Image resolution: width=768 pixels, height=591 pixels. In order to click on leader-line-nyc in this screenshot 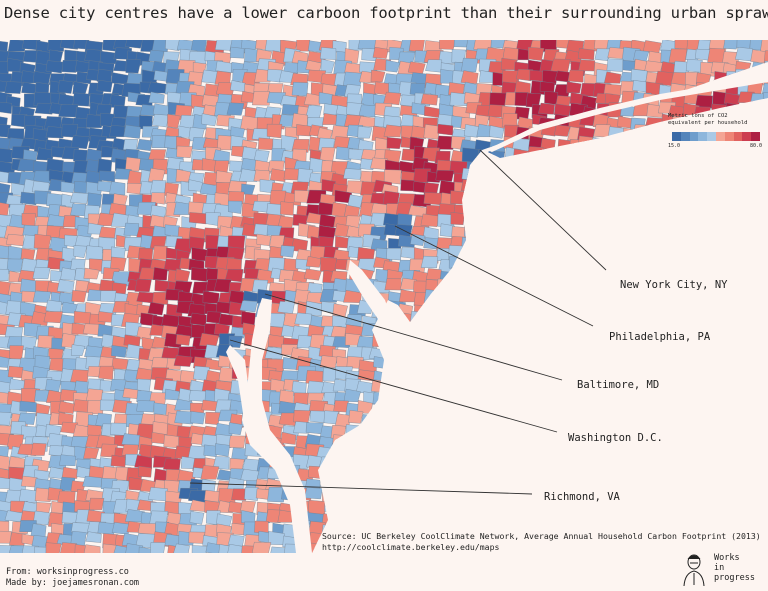, I will do `click(543, 210)`.